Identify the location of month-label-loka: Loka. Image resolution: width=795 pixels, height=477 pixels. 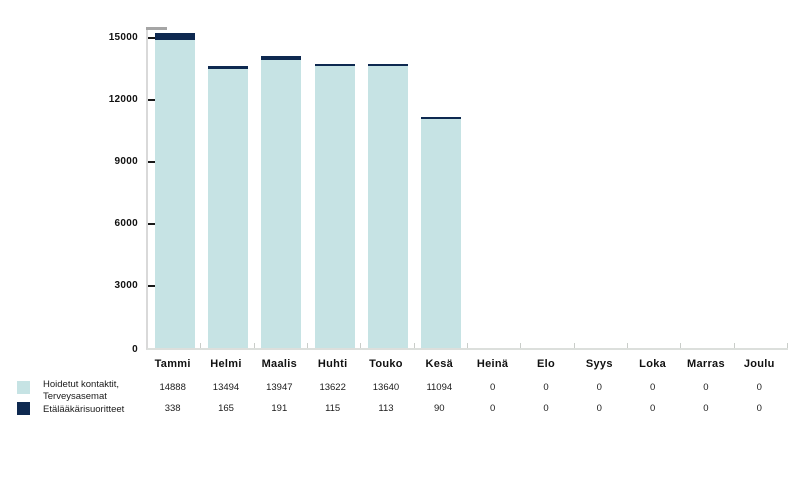
(653, 364).